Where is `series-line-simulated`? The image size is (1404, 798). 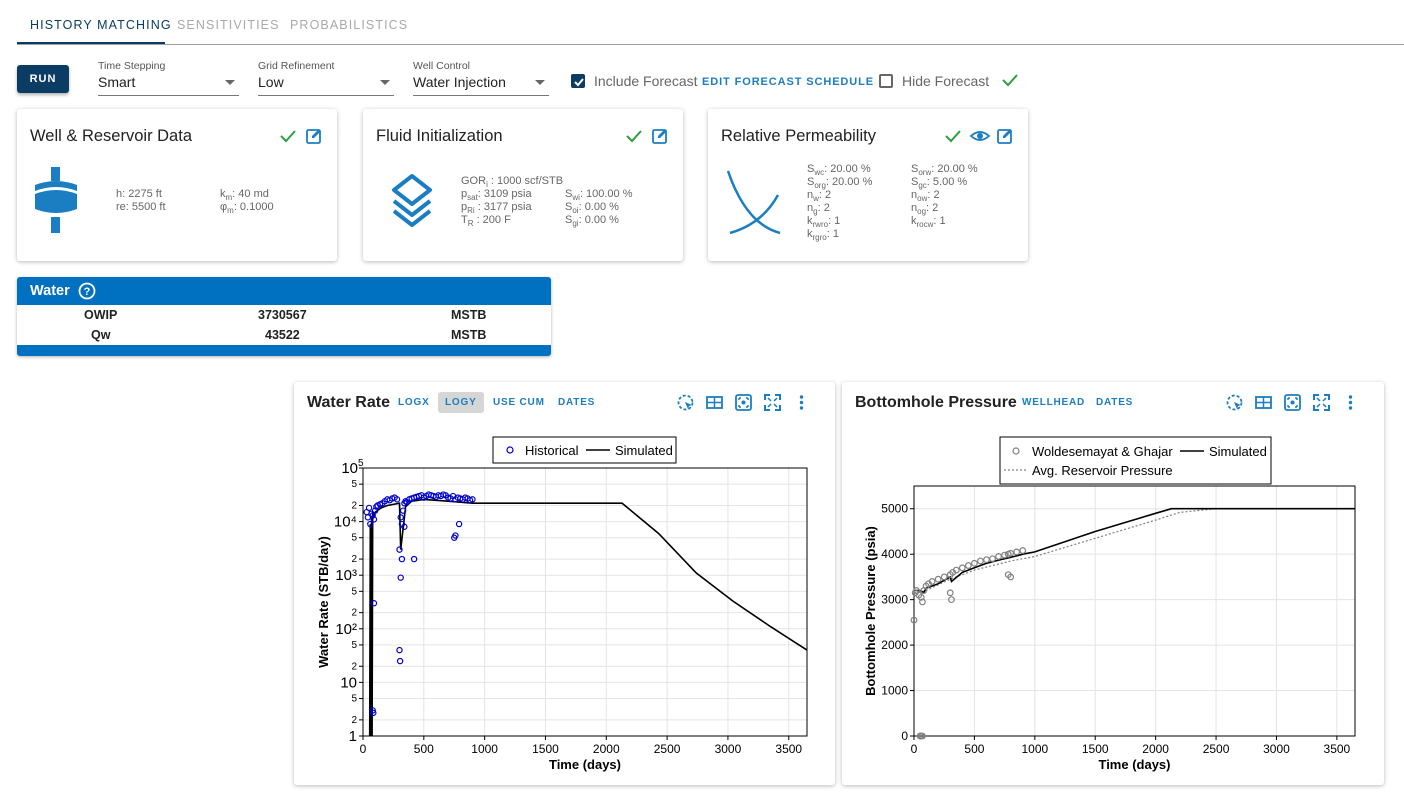
series-line-simulated is located at coordinates (1134, 550).